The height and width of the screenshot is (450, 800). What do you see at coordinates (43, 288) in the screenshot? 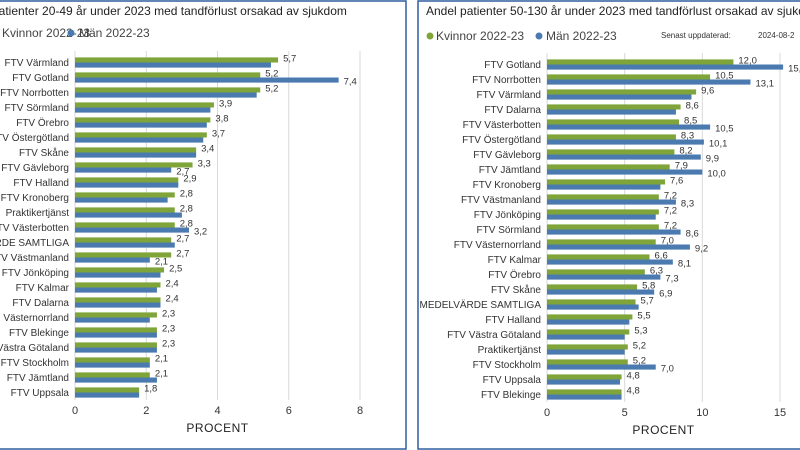
I see `left-category-label: FTV Kalmar` at bounding box center [43, 288].